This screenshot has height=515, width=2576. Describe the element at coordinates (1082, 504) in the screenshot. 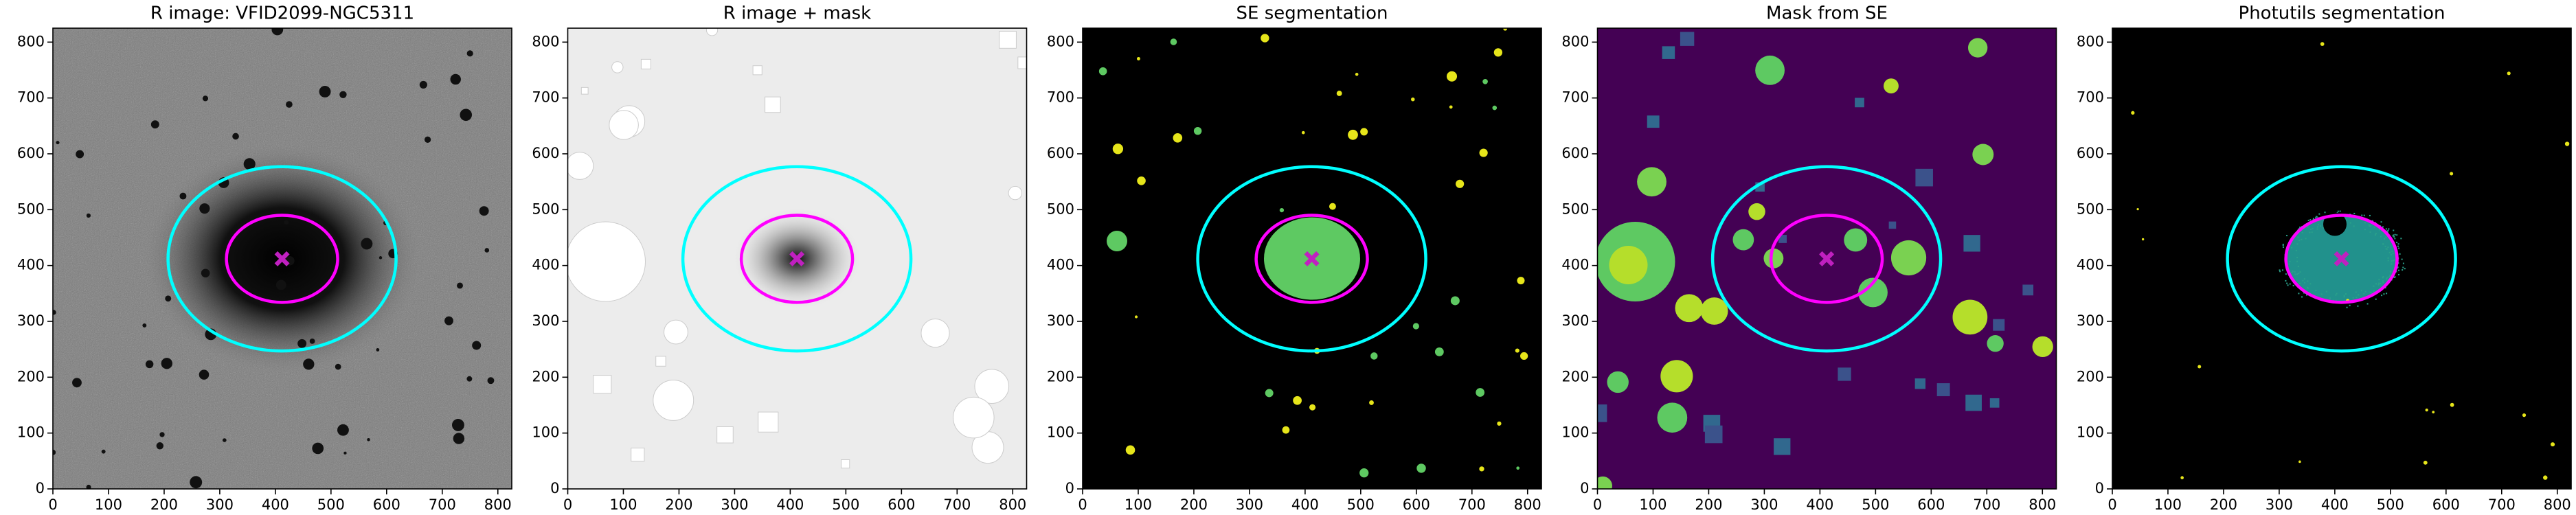

I see `x-tick-label: 0` at that location.